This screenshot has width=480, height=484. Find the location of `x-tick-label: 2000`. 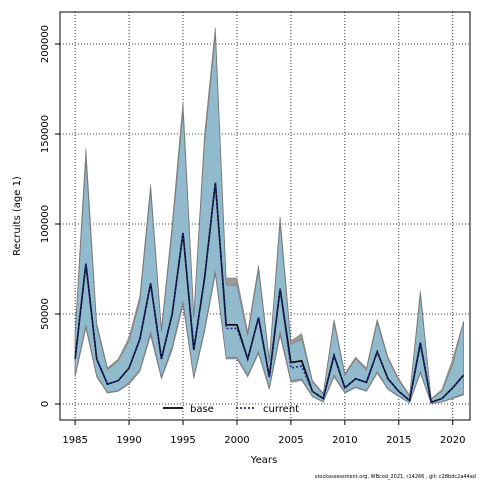

x-tick-label: 2000 is located at coordinates (236, 440).